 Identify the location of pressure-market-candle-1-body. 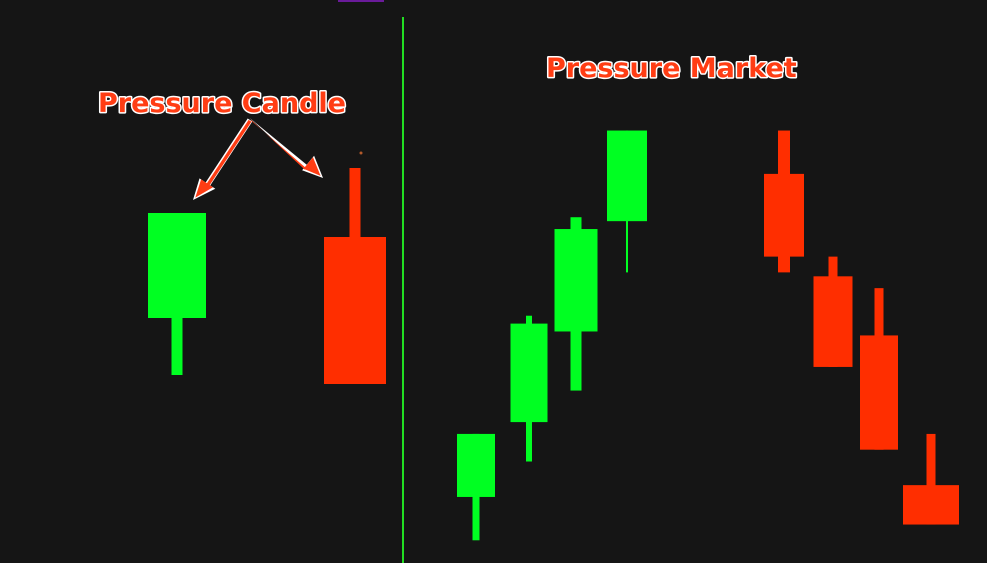
(476, 465).